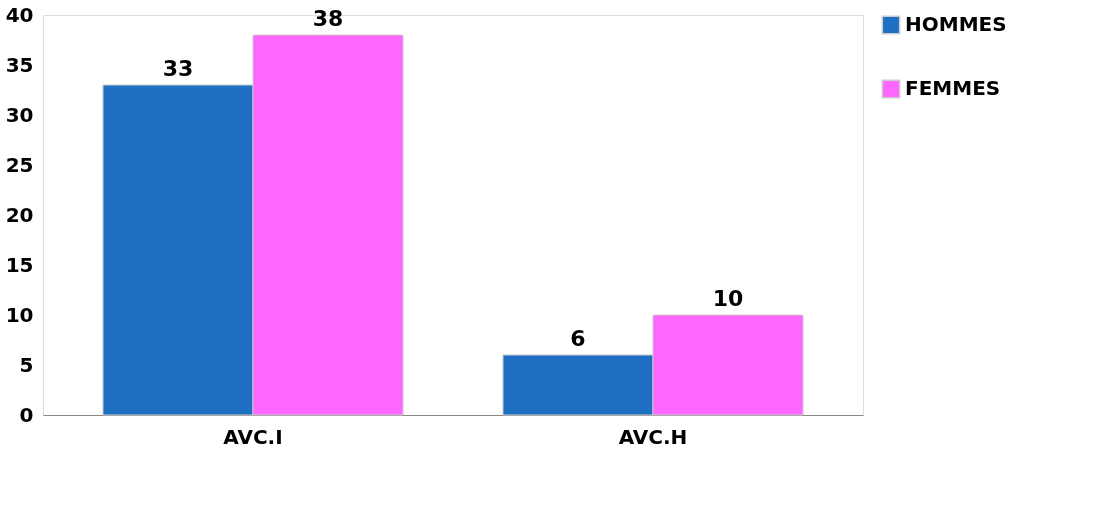 The height and width of the screenshot is (506, 1100). I want to click on y-tick-label: 10, so click(19, 314).